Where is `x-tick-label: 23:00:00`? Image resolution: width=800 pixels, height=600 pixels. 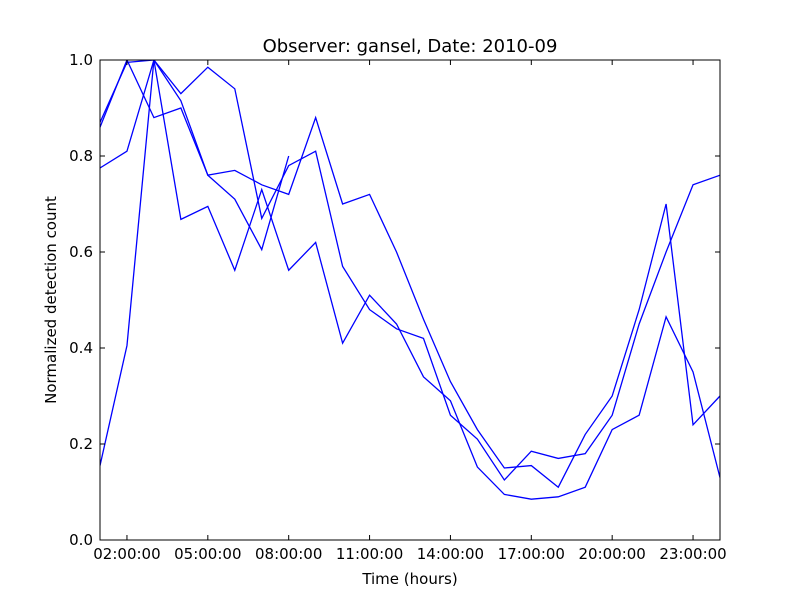 x-tick-label: 23:00:00 is located at coordinates (692, 554).